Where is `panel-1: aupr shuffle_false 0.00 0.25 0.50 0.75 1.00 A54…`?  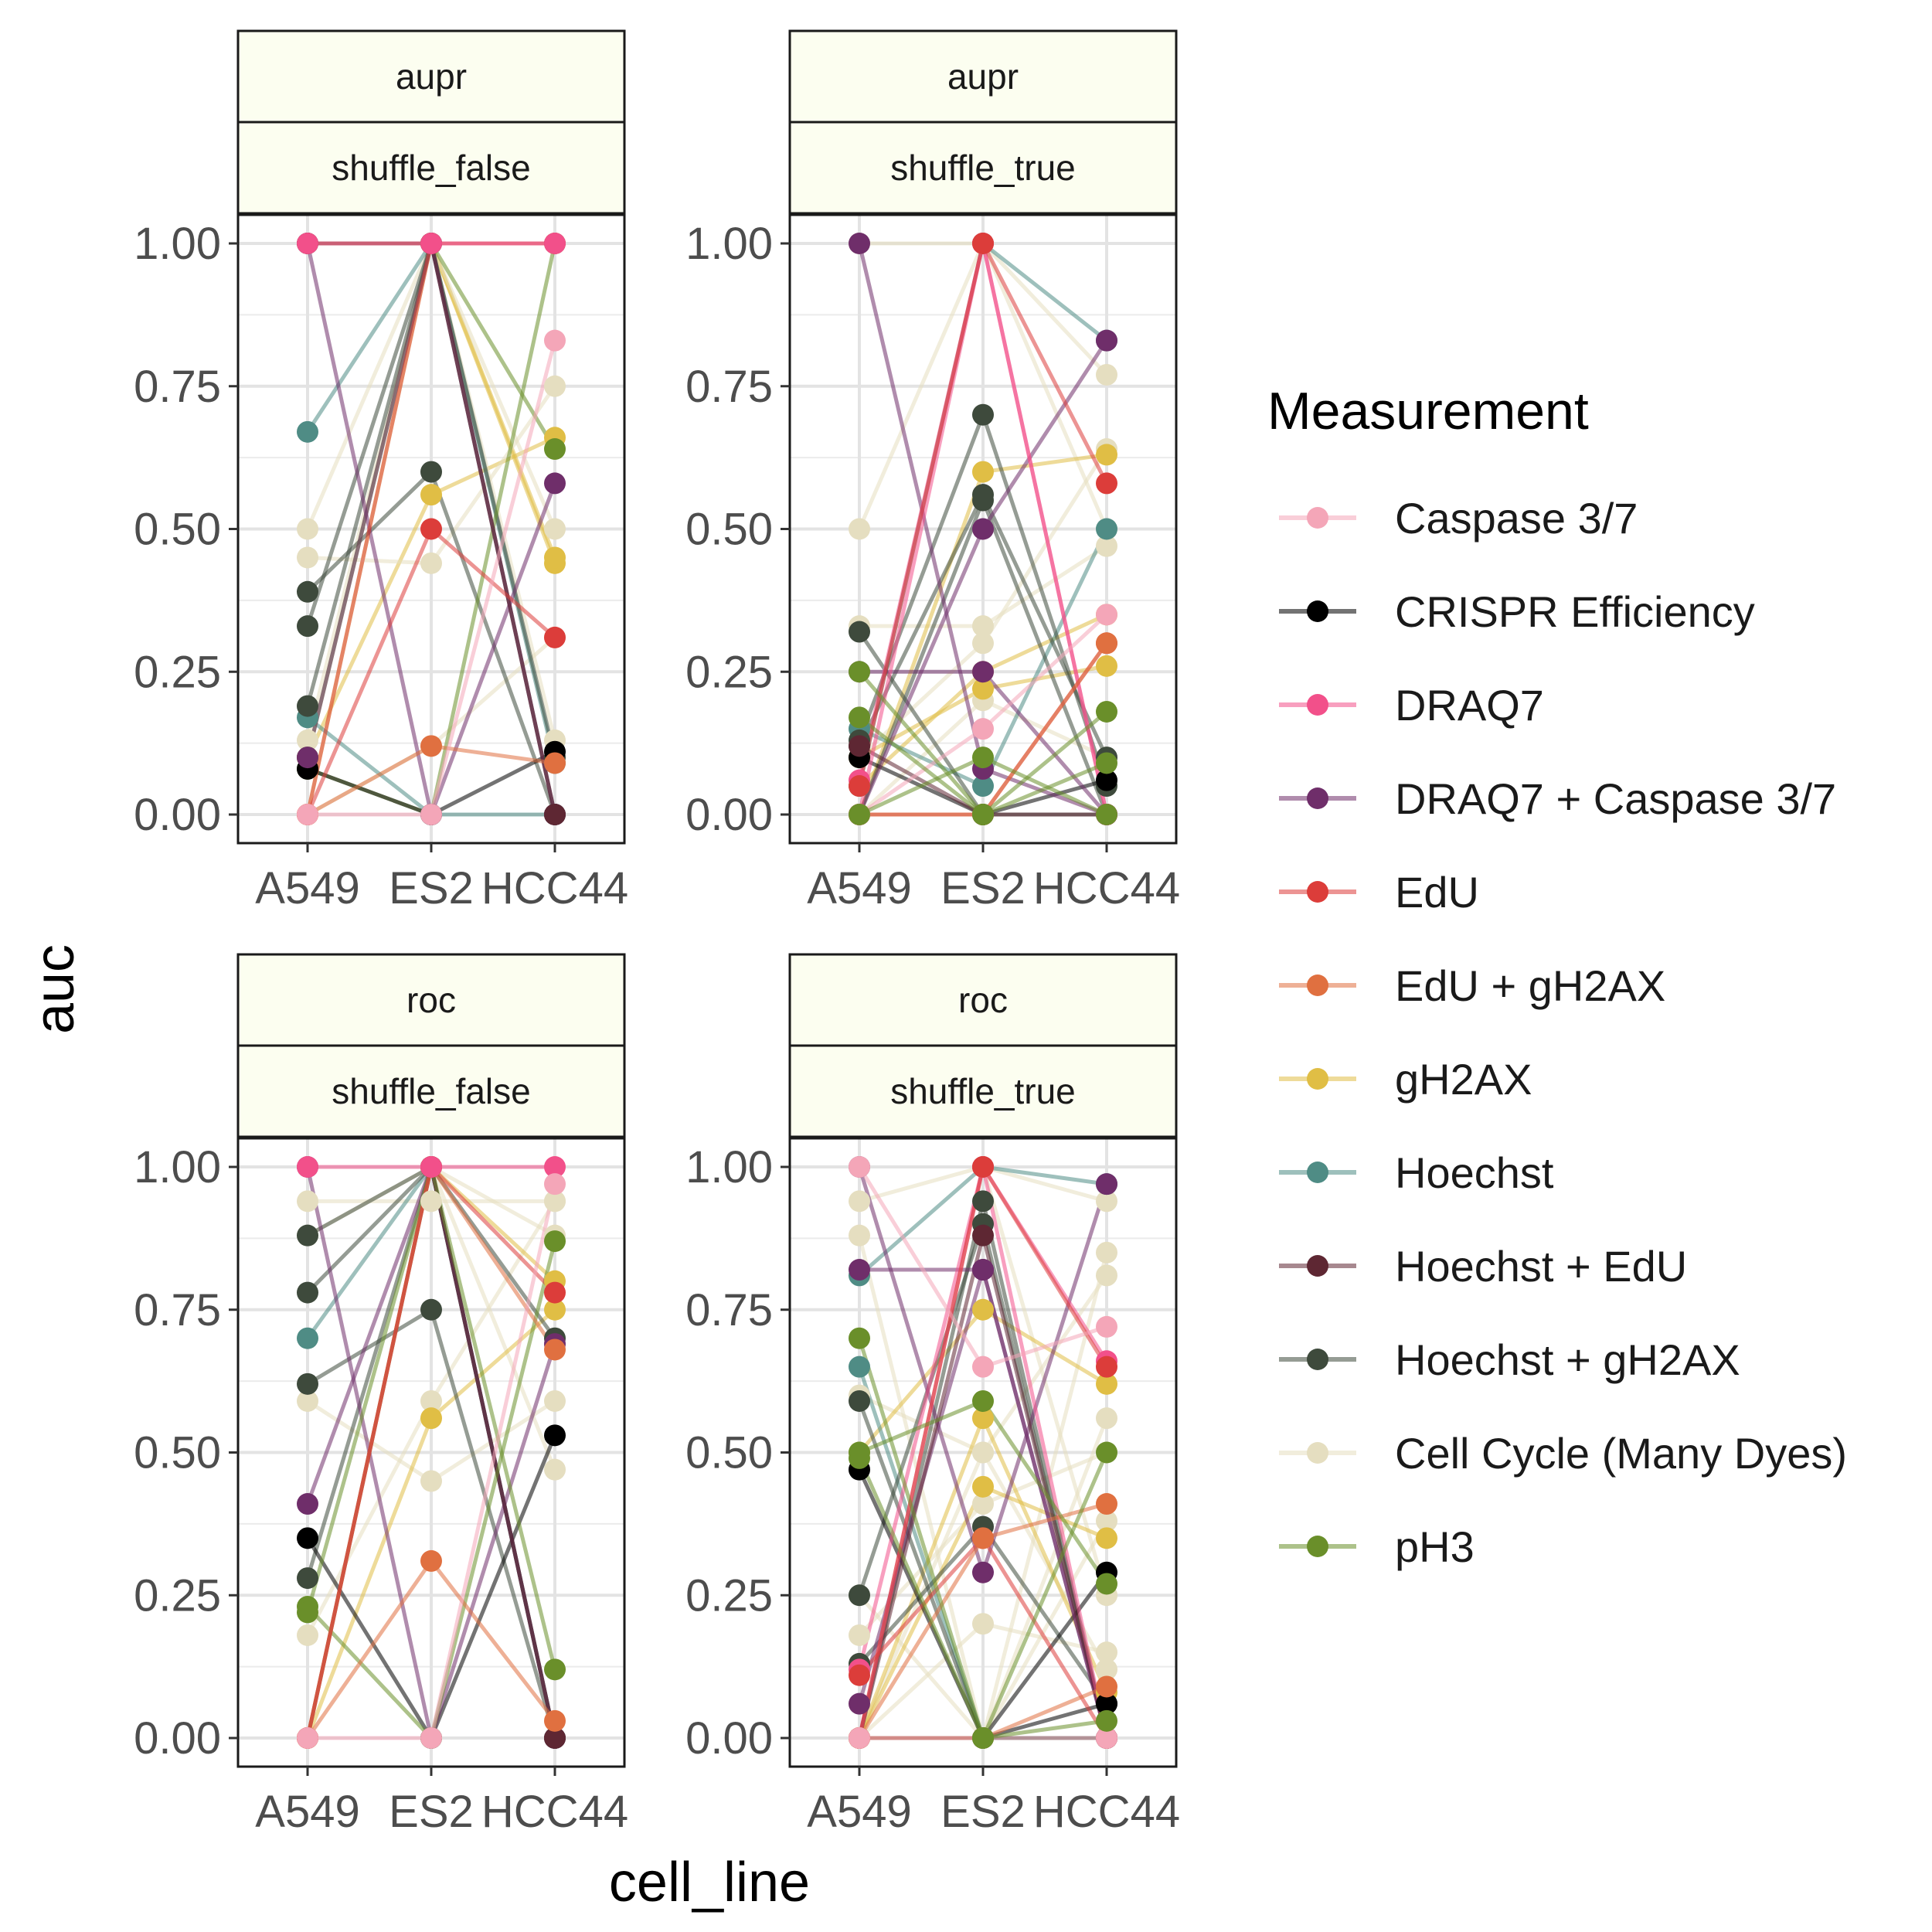
panel-1: aupr shuffle_false 0.00 0.25 0.50 0.75 1.00 A54… is located at coordinates (381, 471).